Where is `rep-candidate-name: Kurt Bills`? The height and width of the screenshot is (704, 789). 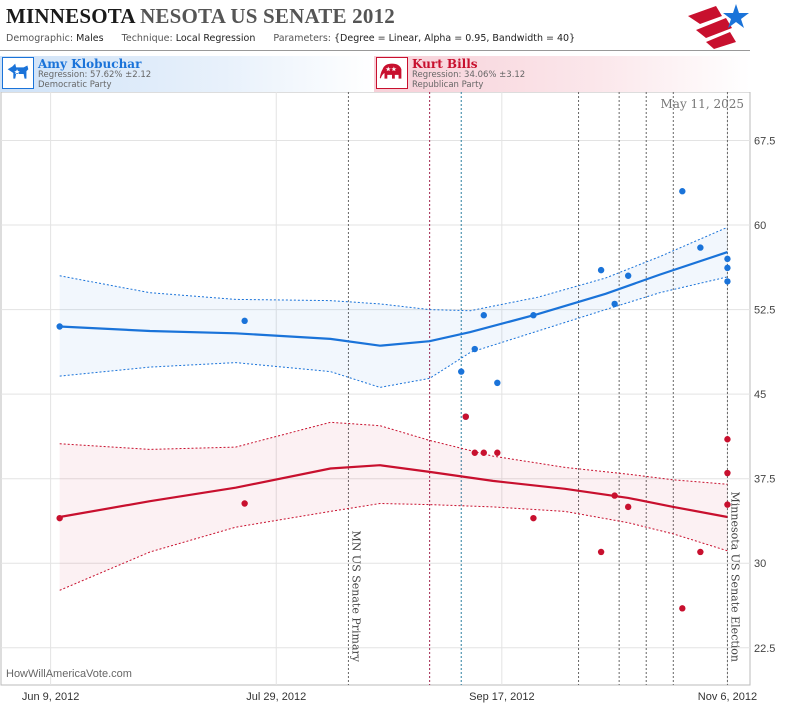 rep-candidate-name: Kurt Bills is located at coordinates (445, 64).